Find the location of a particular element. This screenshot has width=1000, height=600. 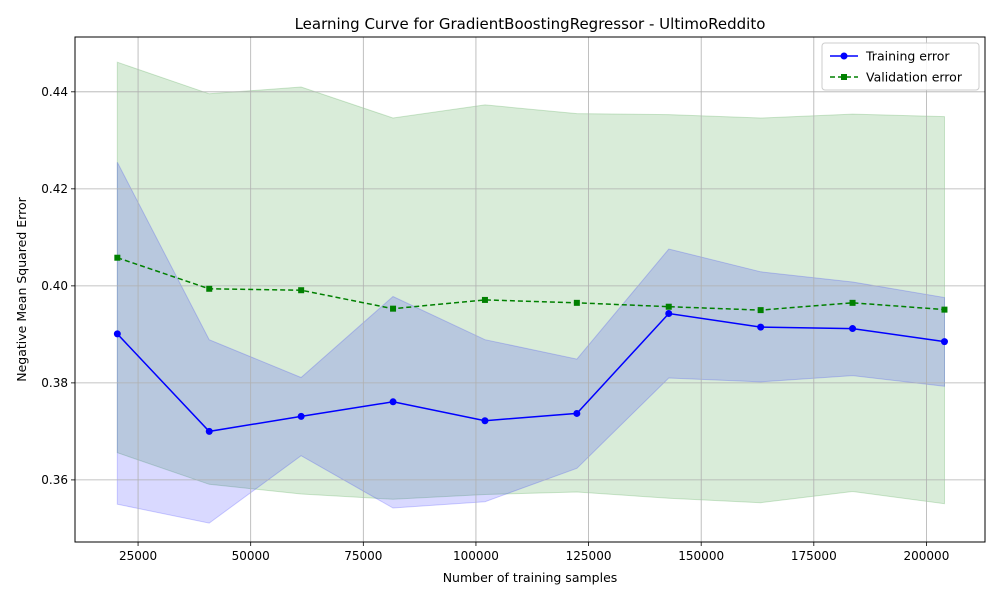

x-tick-label-5: 150000 is located at coordinates (701, 556).